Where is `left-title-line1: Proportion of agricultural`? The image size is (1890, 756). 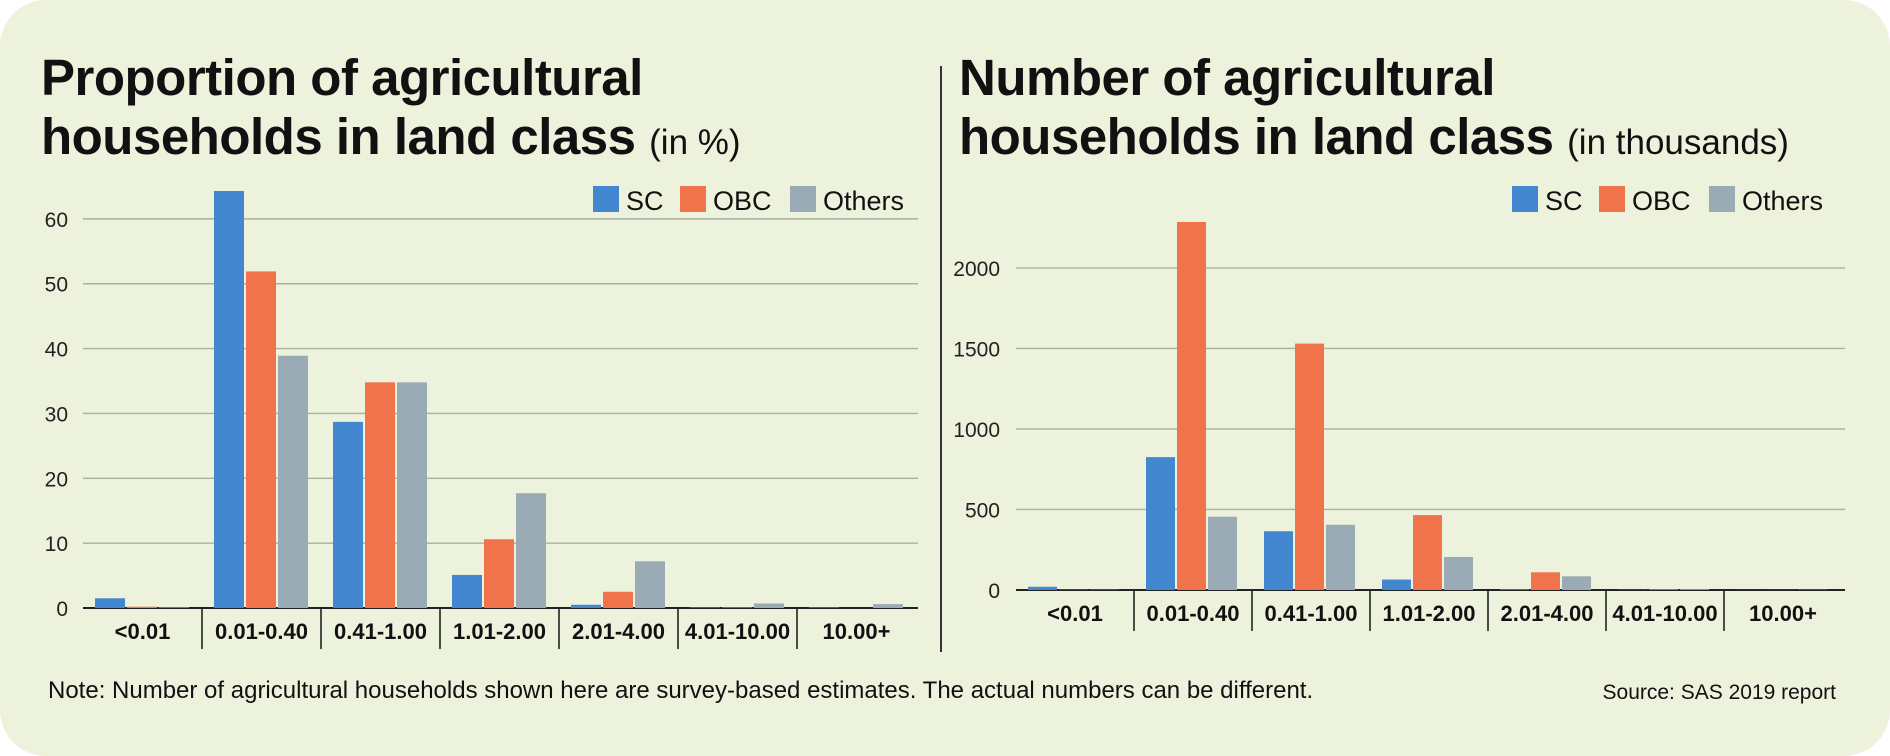 left-title-line1: Proportion of agricultural is located at coordinates (342, 77).